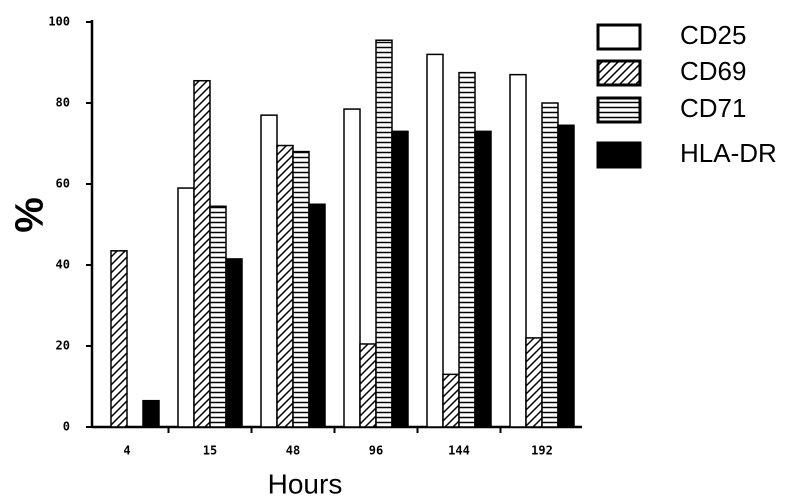 The height and width of the screenshot is (500, 806). What do you see at coordinates (376, 451) in the screenshot?
I see `x-tick-label: 96` at bounding box center [376, 451].